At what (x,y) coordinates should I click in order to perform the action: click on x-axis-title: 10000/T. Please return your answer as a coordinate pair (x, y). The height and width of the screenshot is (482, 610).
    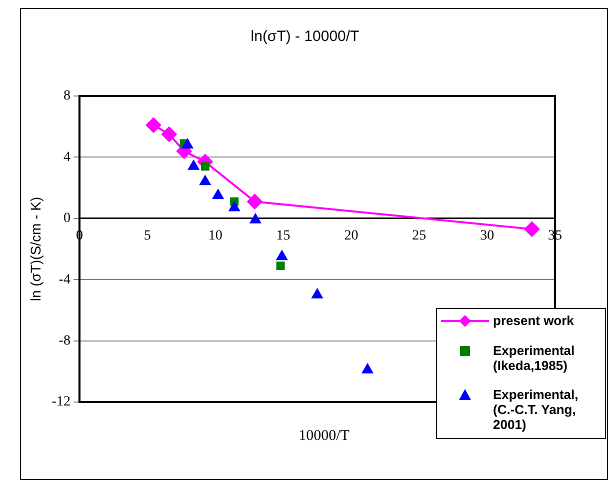
    Looking at the image, I should click on (324, 436).